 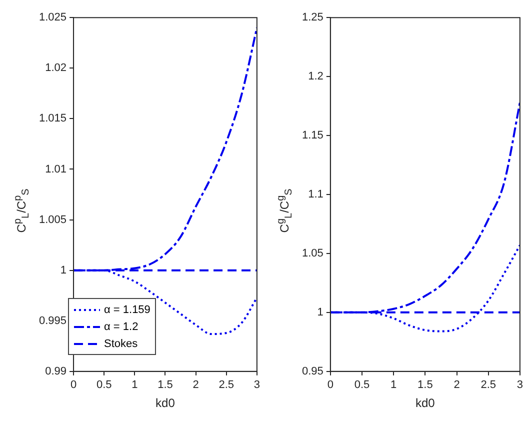 What do you see at coordinates (52, 18) in the screenshot?
I see `y-tick-label: 1.025` at bounding box center [52, 18].